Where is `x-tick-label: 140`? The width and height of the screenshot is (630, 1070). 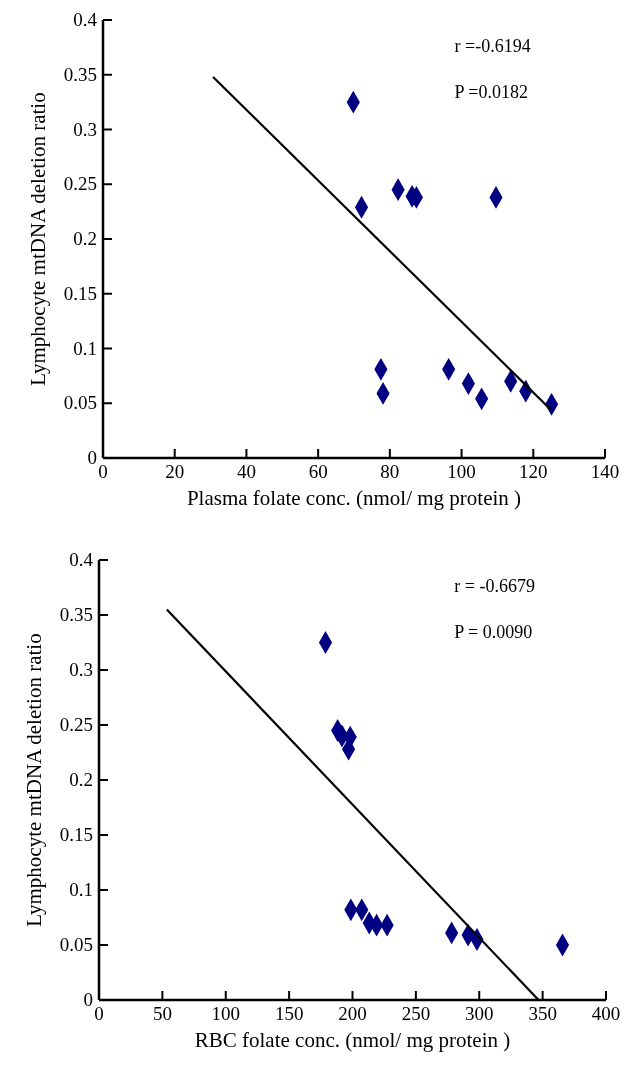
x-tick-label: 140 is located at coordinates (605, 471).